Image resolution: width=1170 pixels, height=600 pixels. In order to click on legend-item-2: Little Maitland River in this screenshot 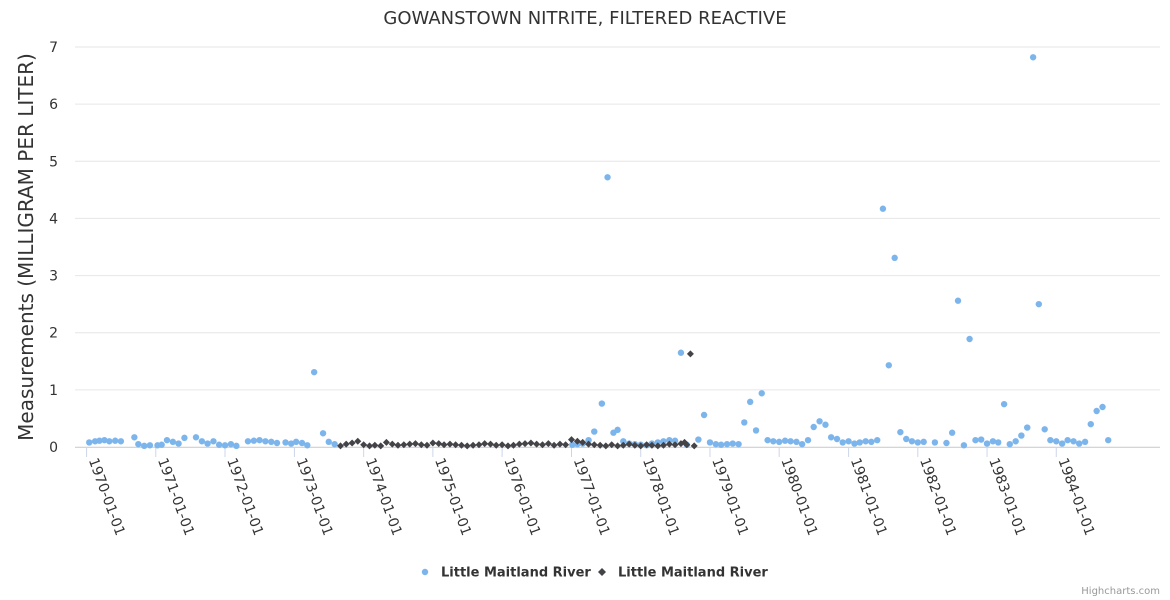, I will do `click(683, 573)`.